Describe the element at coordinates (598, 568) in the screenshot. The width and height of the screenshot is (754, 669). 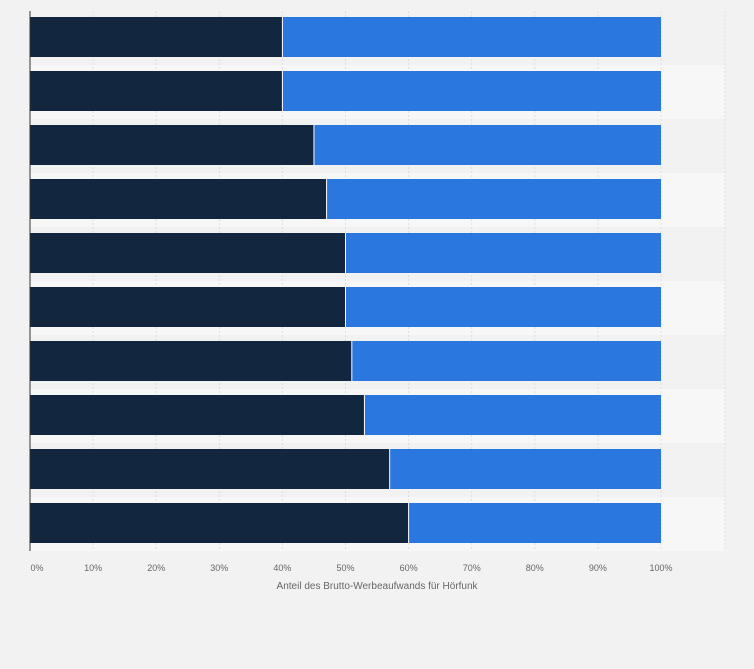
I see `x-tick-label: 90%` at that location.